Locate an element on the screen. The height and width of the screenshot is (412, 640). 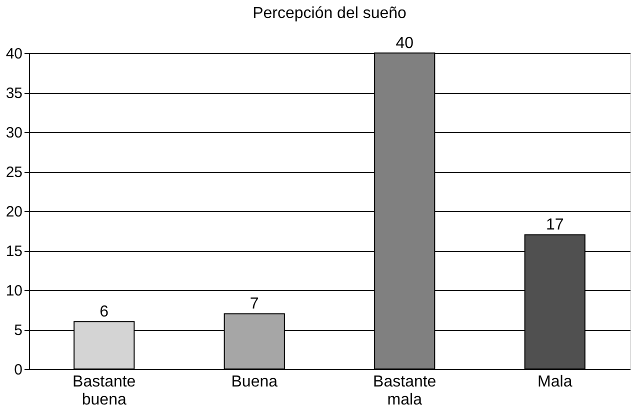
x-tick-label: Mala is located at coordinates (555, 382).